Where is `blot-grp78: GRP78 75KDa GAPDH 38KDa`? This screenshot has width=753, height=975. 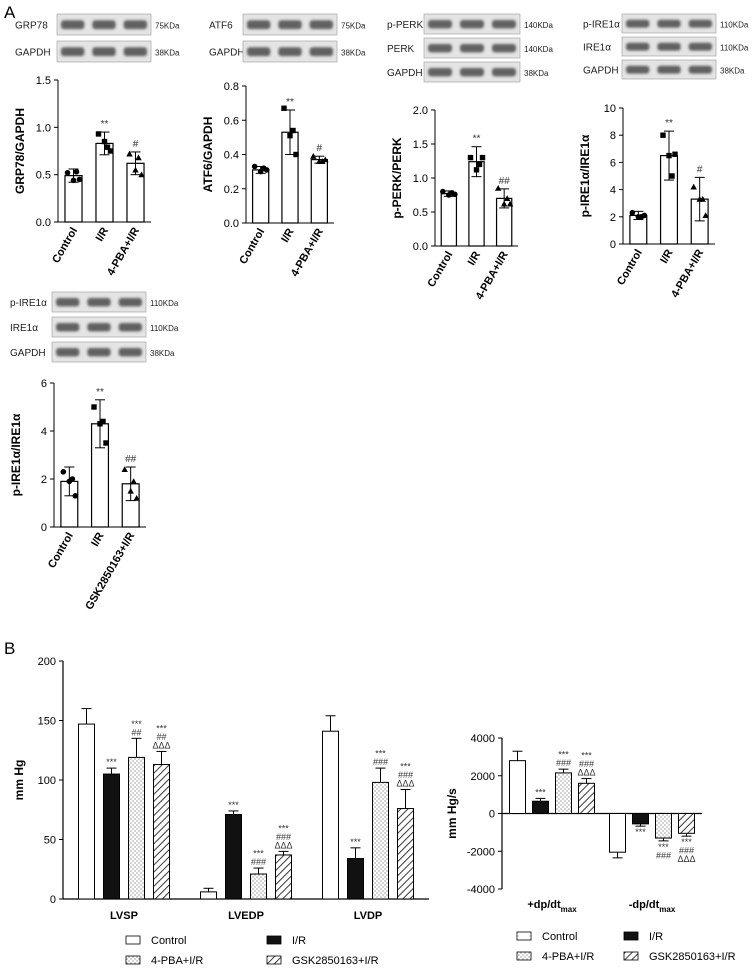
blot-grp78: GRP78 75KDa GAPDH 38KDa is located at coordinates (97, 38).